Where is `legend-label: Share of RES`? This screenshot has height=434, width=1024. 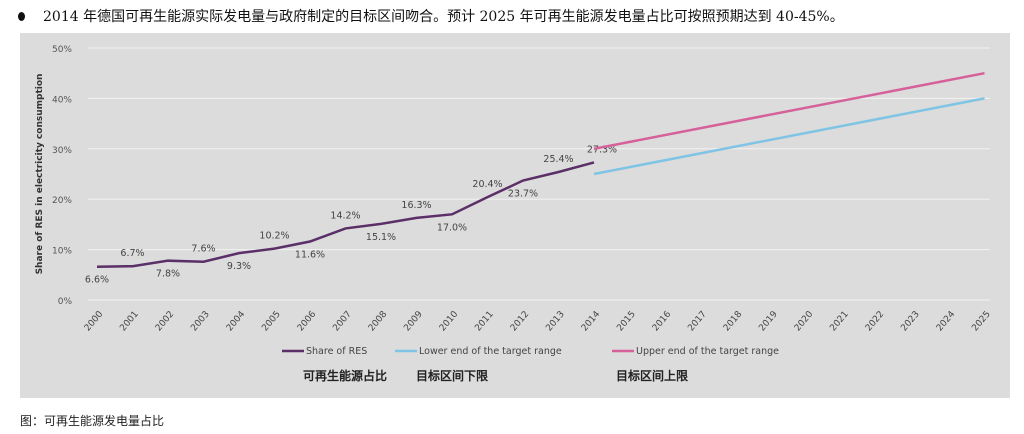
legend-label: Share of RES is located at coordinates (336, 351).